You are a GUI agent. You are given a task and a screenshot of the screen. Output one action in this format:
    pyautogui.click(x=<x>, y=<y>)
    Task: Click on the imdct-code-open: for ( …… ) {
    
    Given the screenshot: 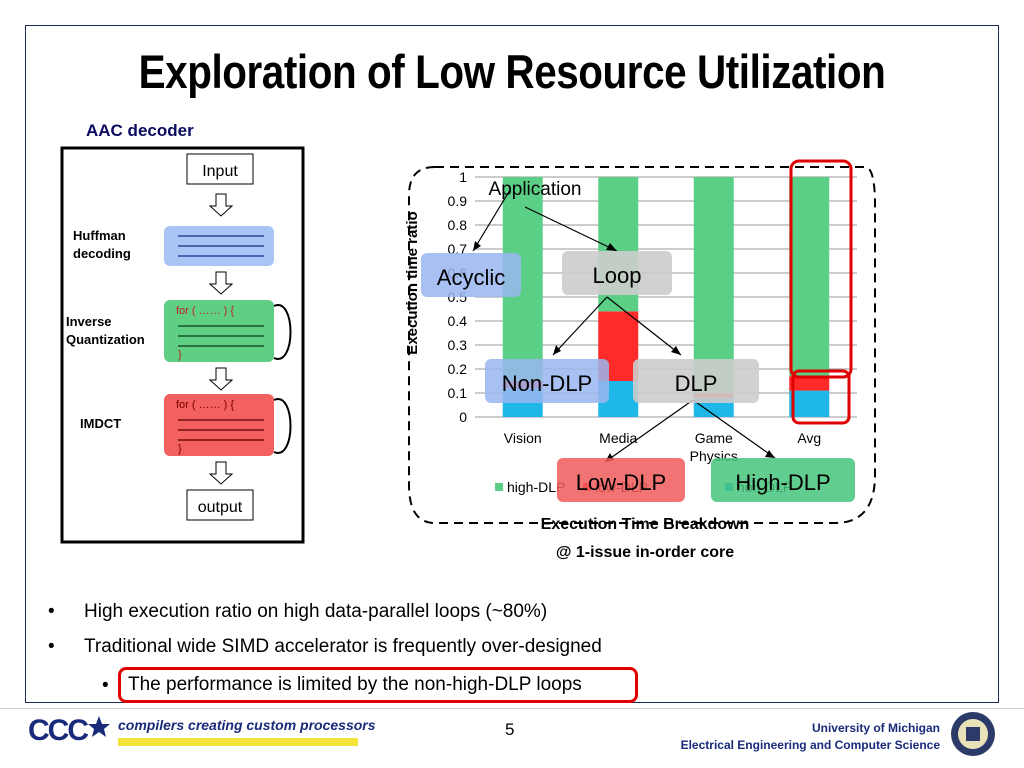 What is the action you would take?
    pyautogui.click(x=205, y=405)
    